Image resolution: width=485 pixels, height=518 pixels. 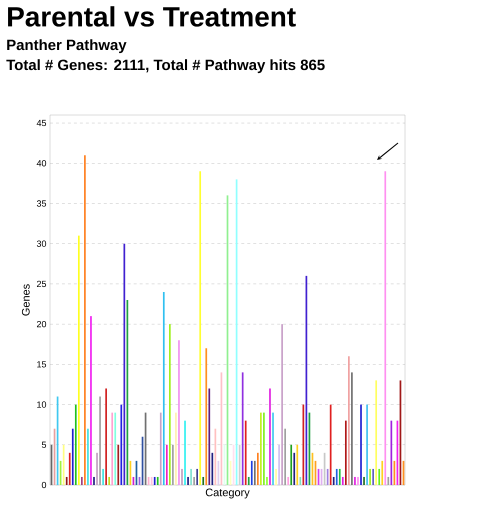 I want to click on y-tick-label: 20, so click(x=41, y=324).